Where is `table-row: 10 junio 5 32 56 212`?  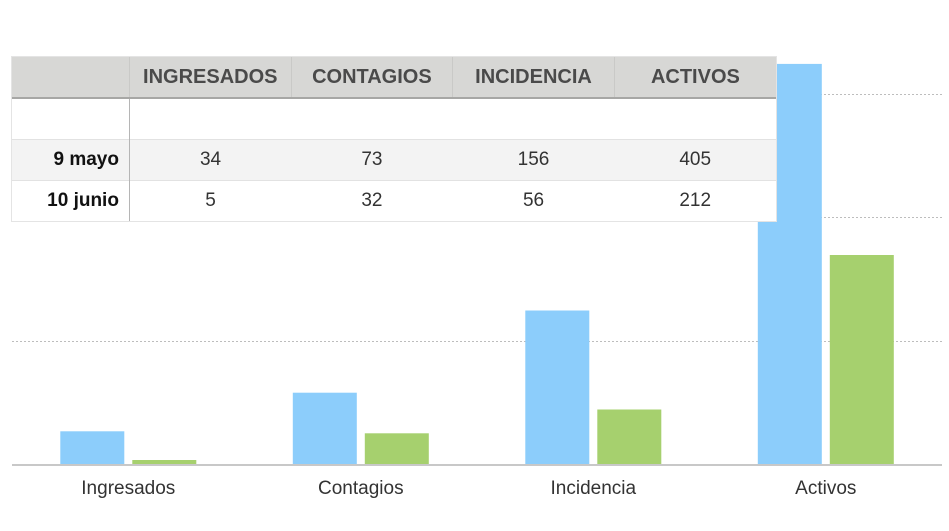 table-row: 10 junio 5 32 56 212 is located at coordinates (394, 200).